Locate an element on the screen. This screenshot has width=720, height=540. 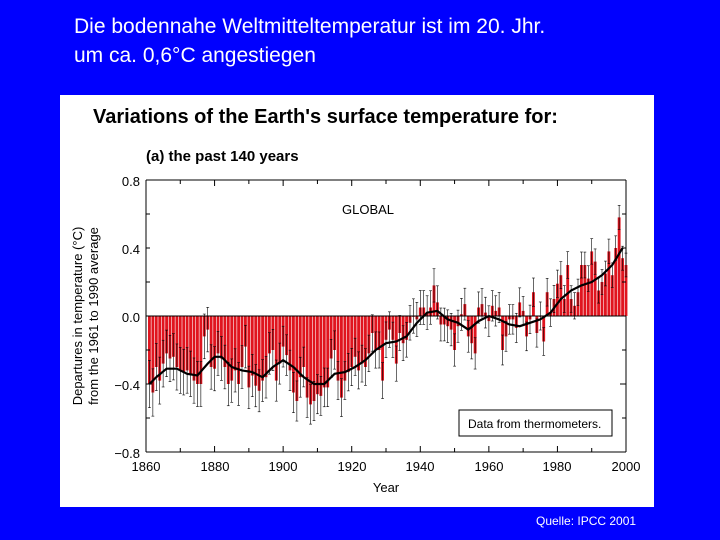
y-axis-label-line2: from the 1961 to 1990 average is located at coordinates (93, 316).